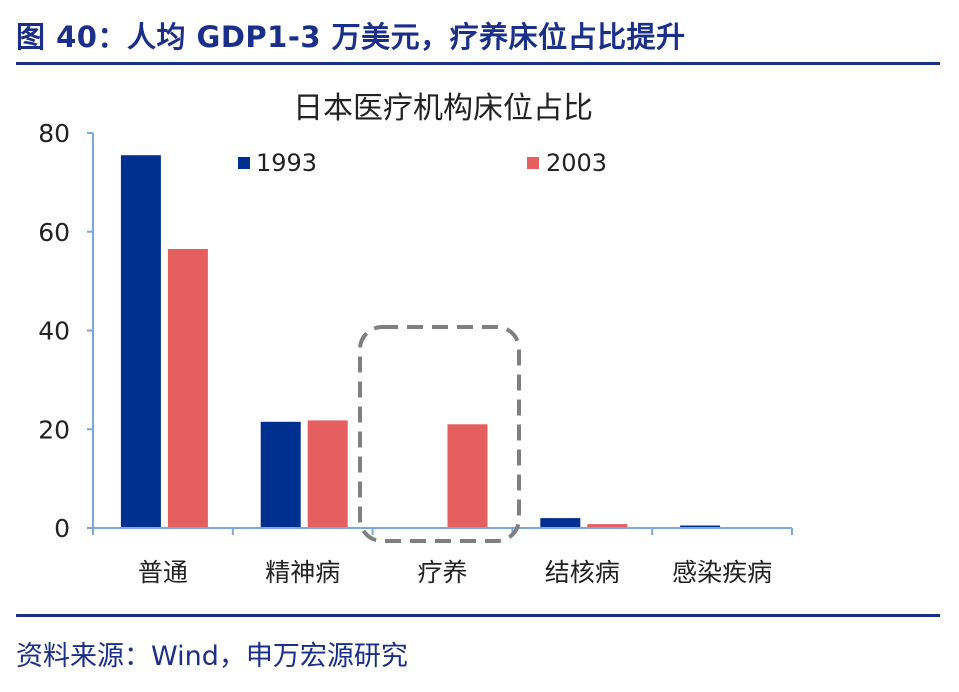 Image resolution: width=959 pixels, height=692 pixels. Describe the element at coordinates (54, 133) in the screenshot. I see `y-tick-label: 80` at that location.